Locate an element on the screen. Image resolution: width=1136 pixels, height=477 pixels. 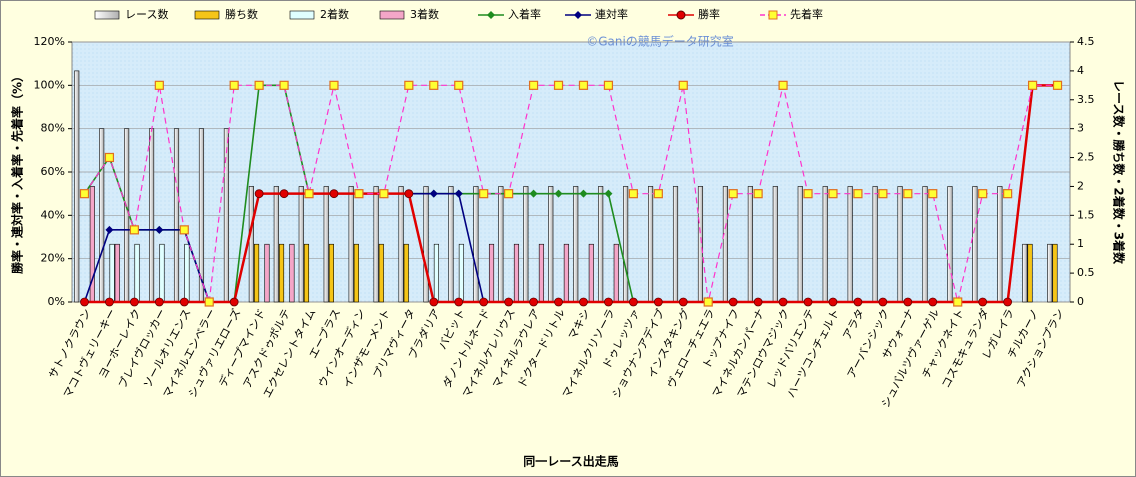
y2-tick-label: 0.5 is located at coordinates (1086, 272).